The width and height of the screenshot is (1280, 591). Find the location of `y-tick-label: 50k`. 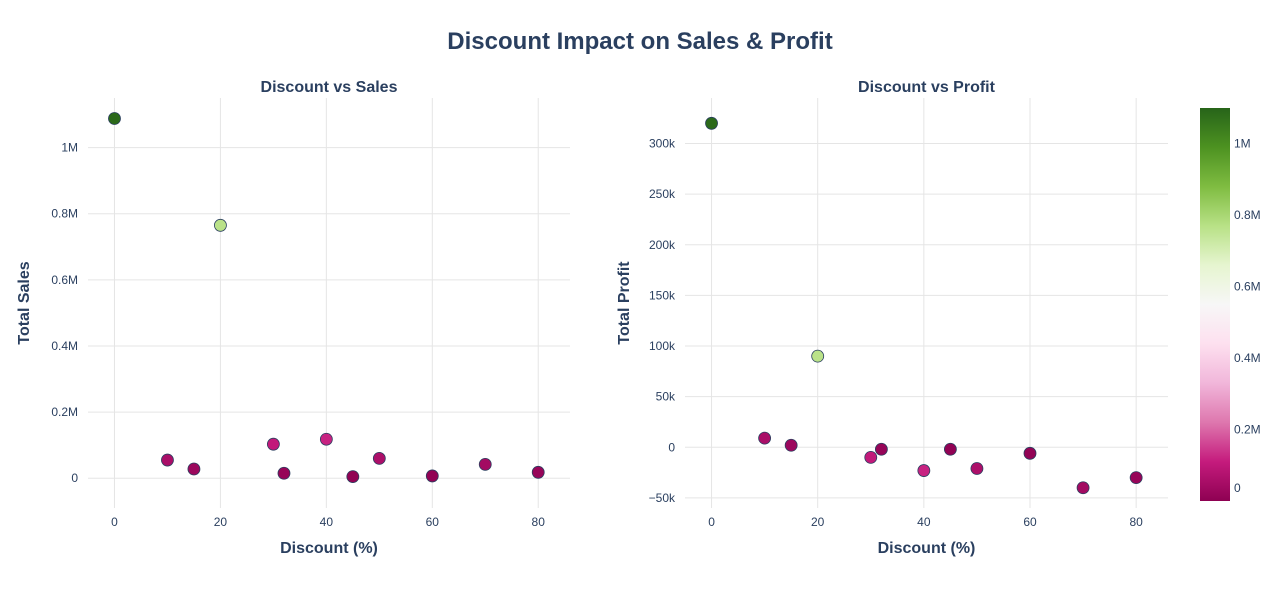

y-tick-label: 50k is located at coordinates (666, 397).